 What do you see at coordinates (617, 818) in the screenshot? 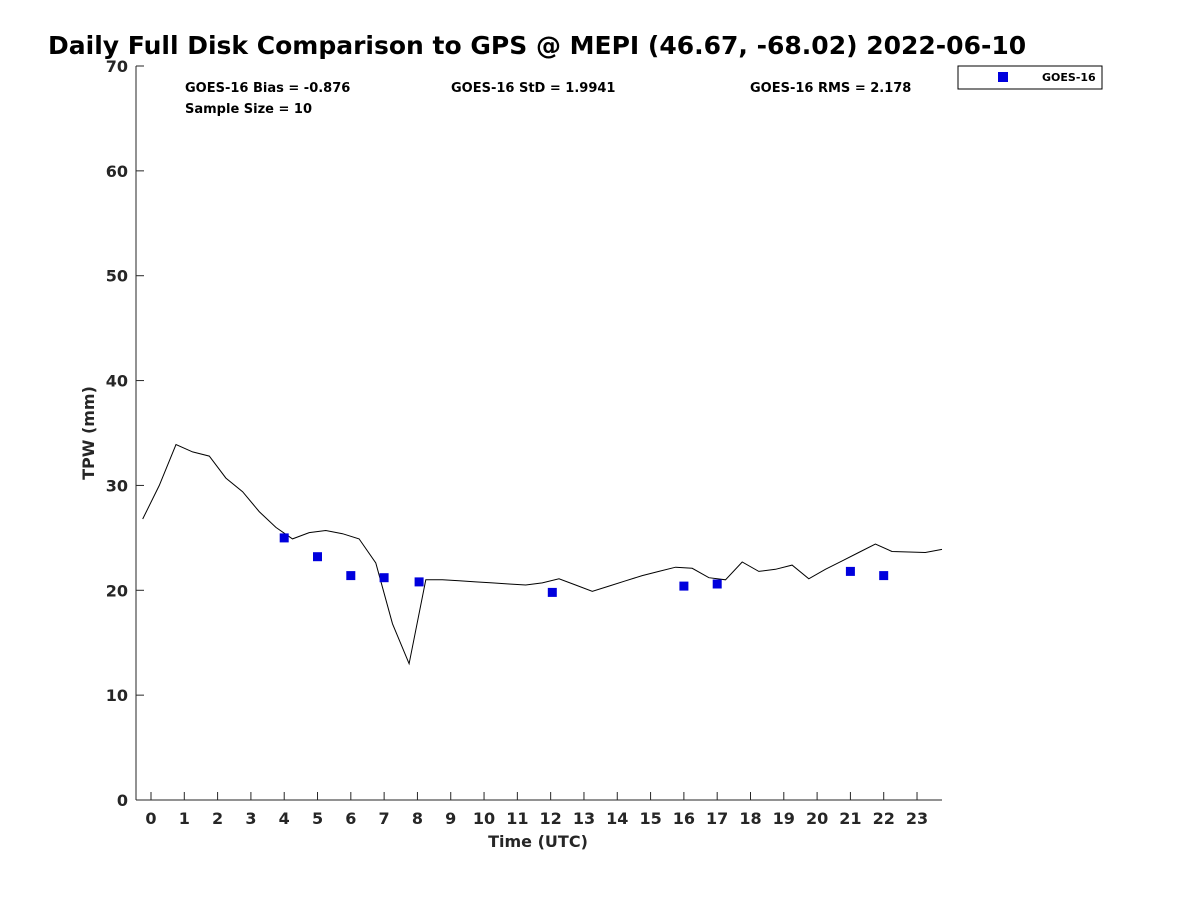
I see `x-tick-label: 14` at bounding box center [617, 818].